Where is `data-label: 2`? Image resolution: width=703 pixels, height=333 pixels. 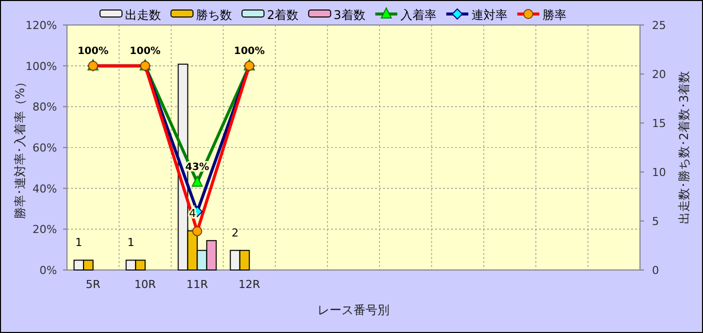 data-label: 2 is located at coordinates (235, 233).